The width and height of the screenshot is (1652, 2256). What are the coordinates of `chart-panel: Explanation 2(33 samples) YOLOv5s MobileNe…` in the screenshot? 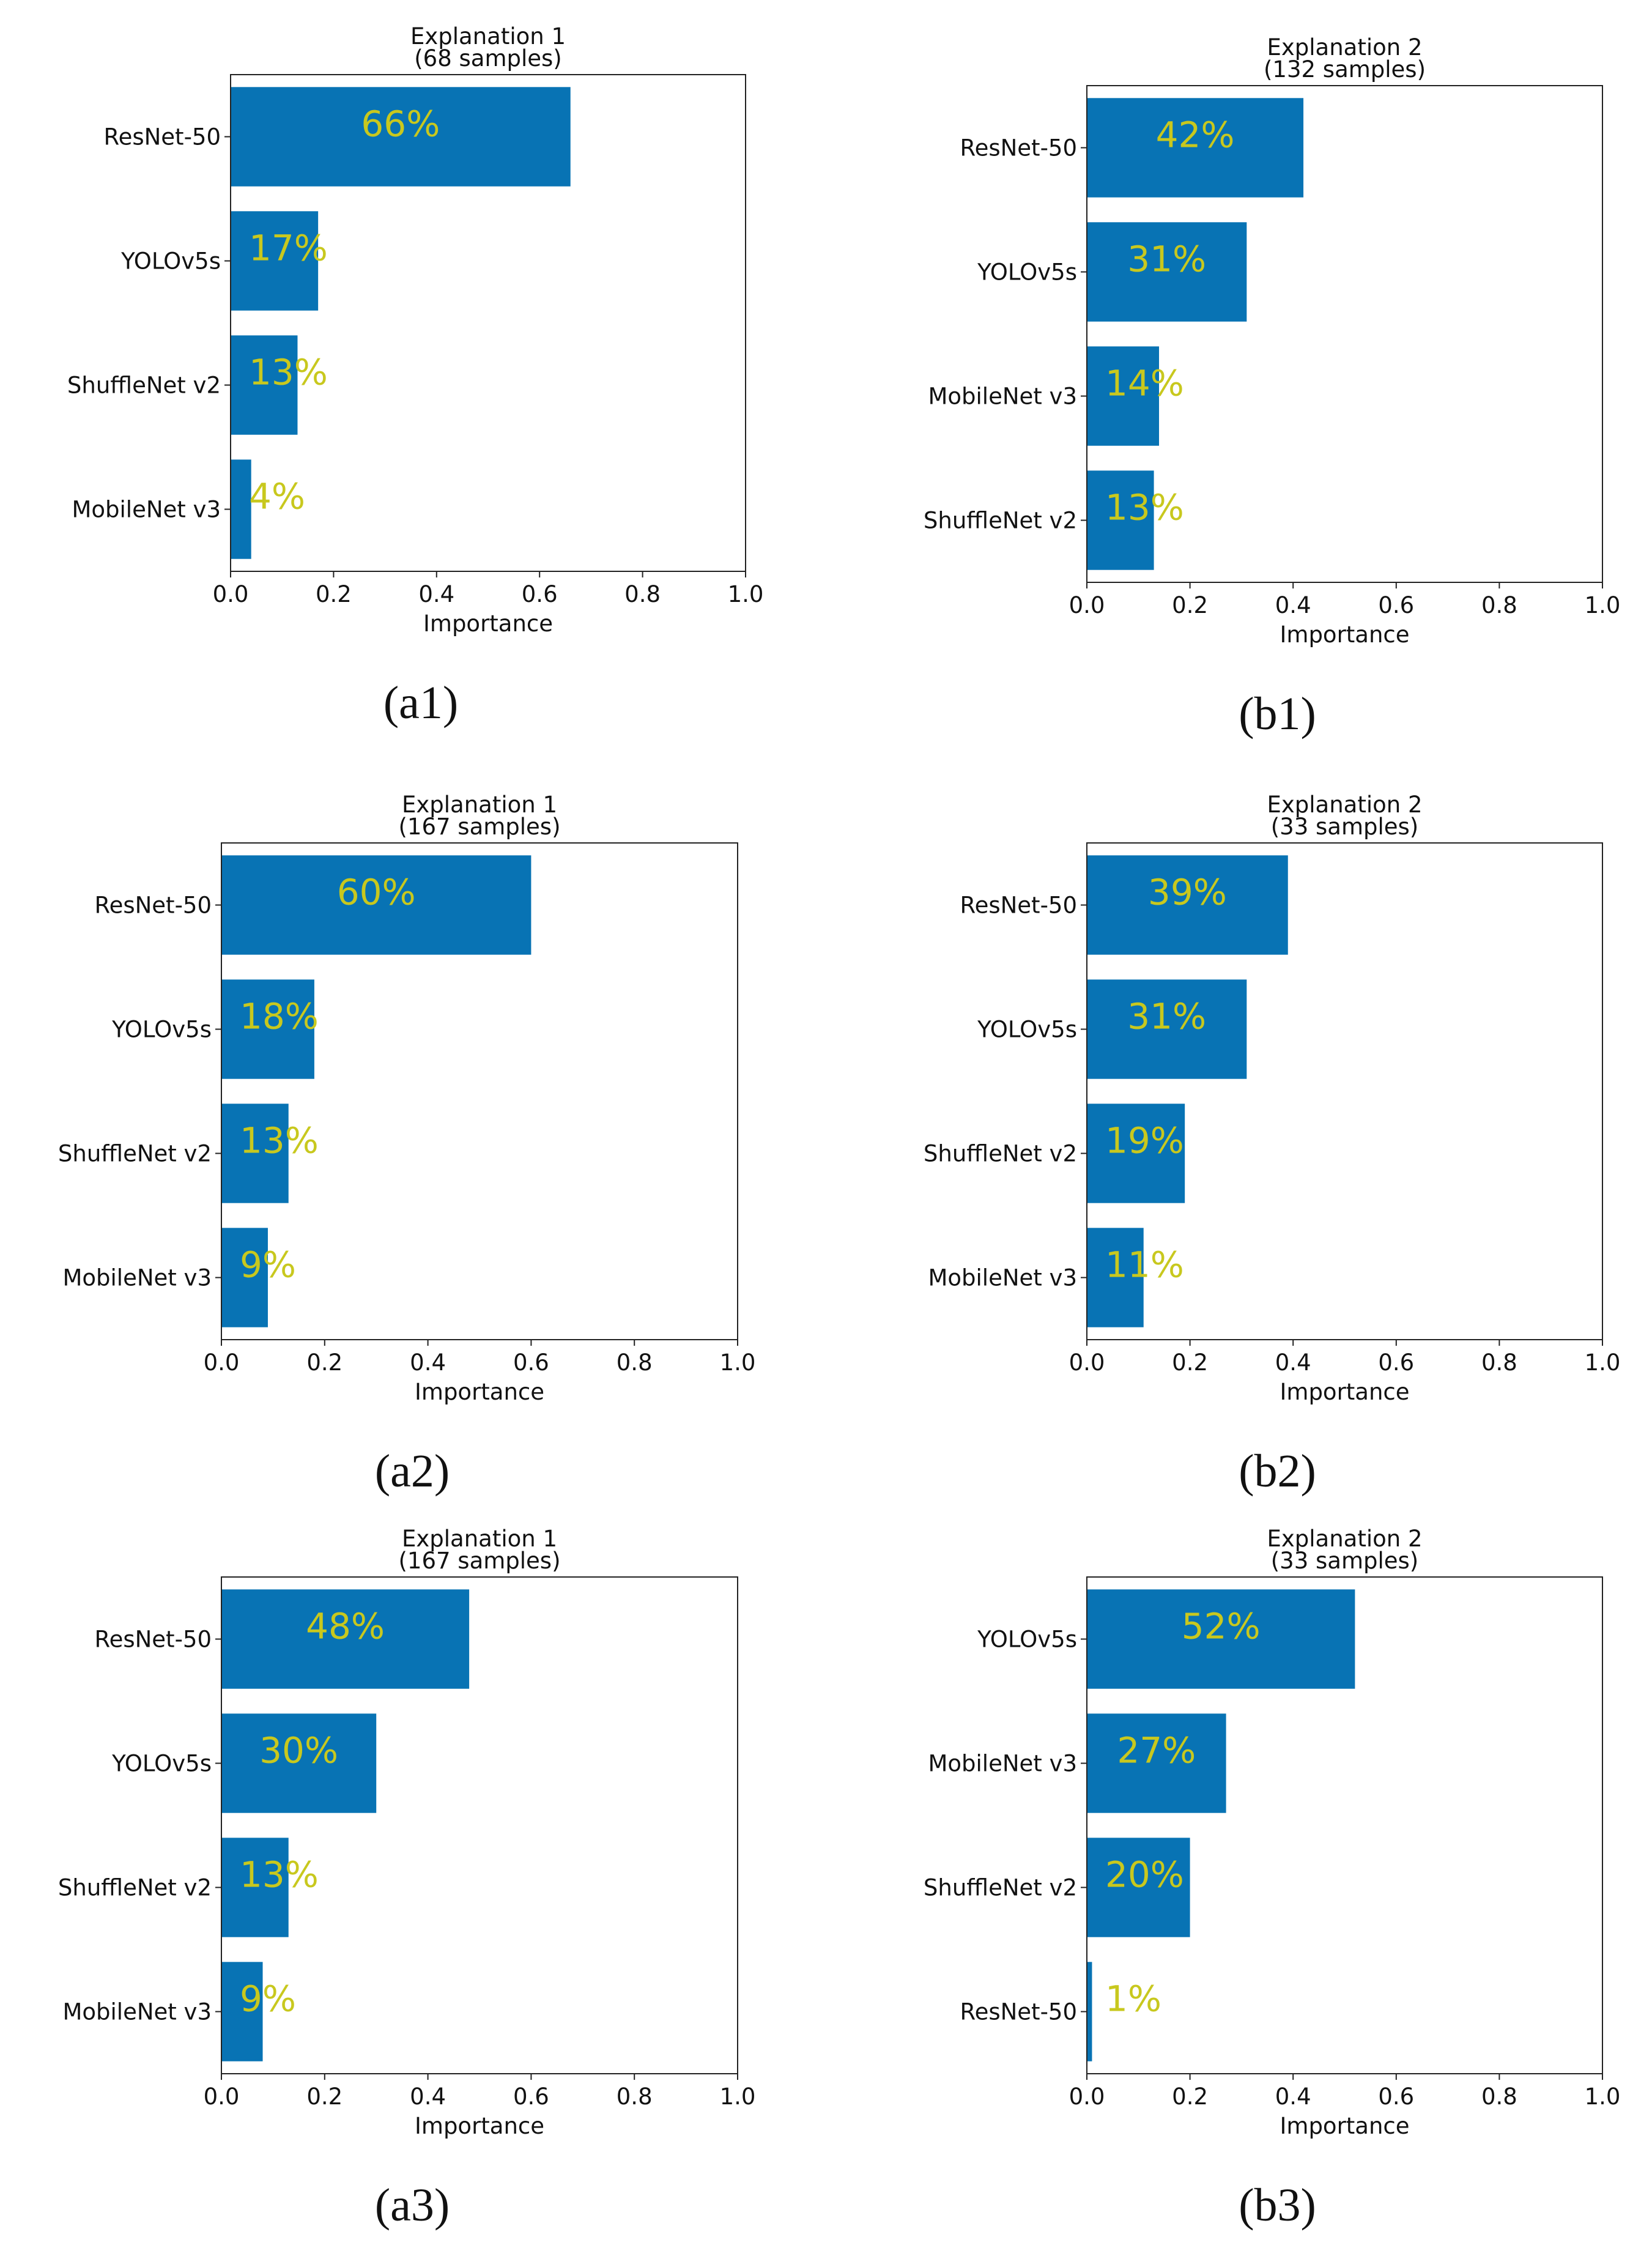 It's located at (1272, 1878).